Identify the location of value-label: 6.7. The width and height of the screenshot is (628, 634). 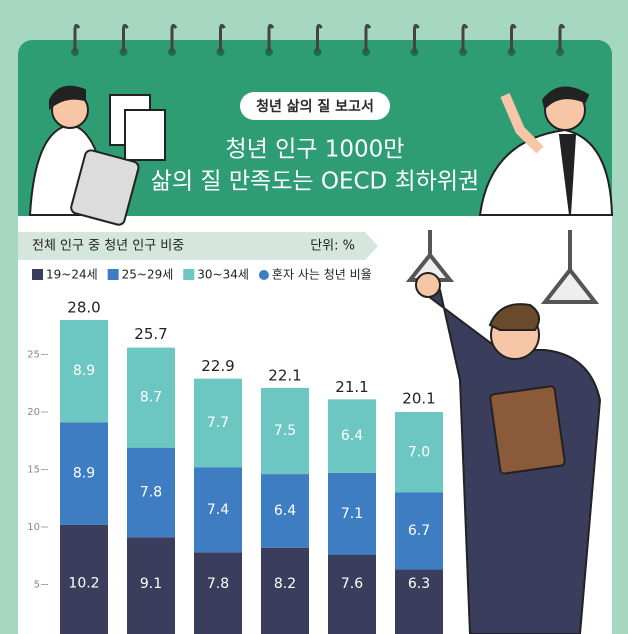
(419, 531).